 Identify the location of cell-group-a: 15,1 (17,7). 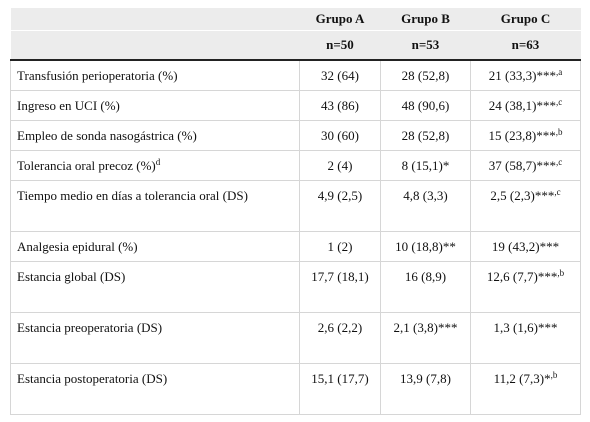
(340, 388).